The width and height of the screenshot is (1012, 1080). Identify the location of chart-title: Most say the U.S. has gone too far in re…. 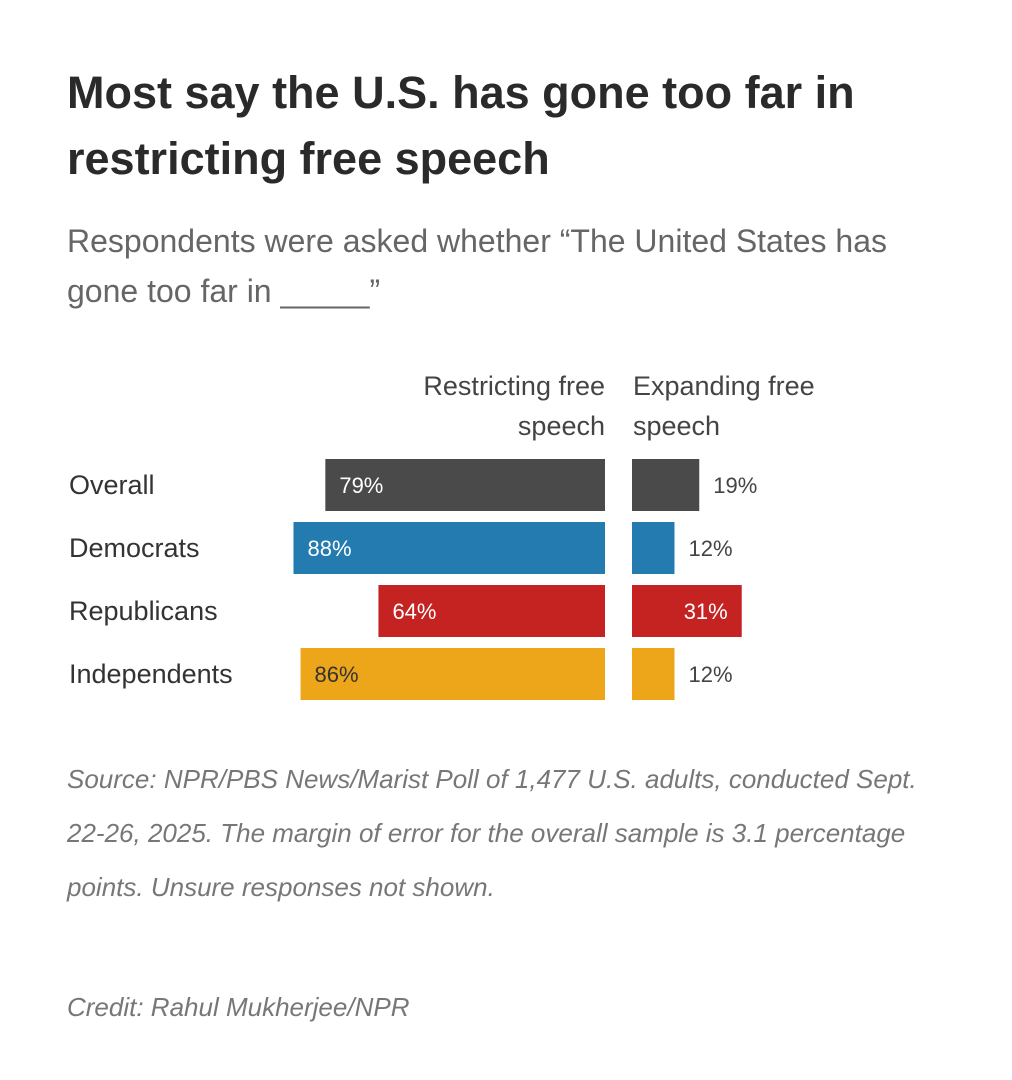
(461, 125).